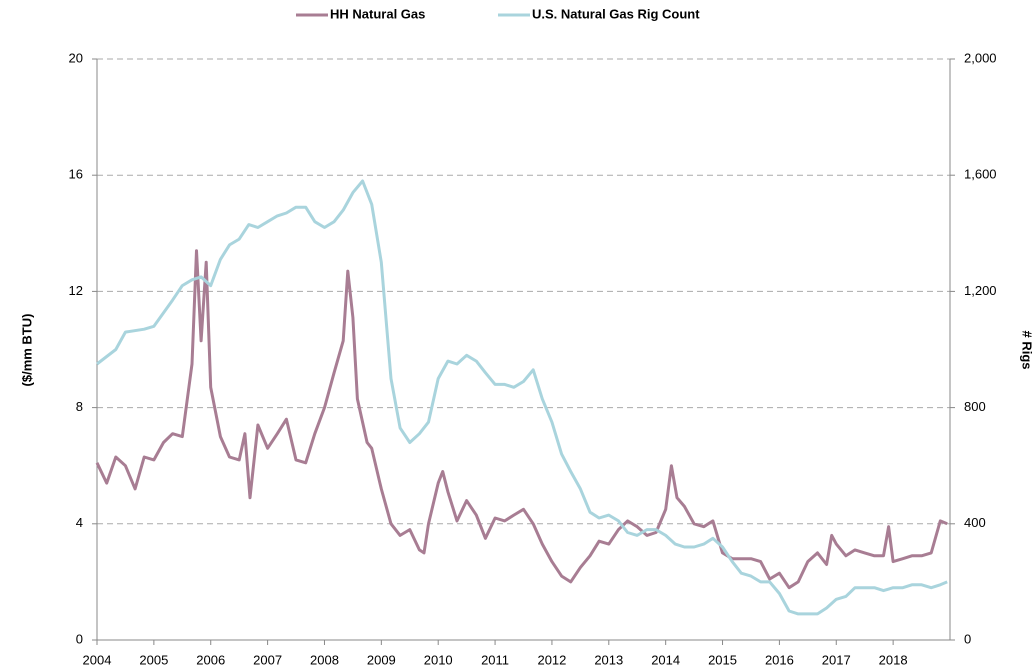  I want to click on x-tick-label: 2016, so click(779, 659).